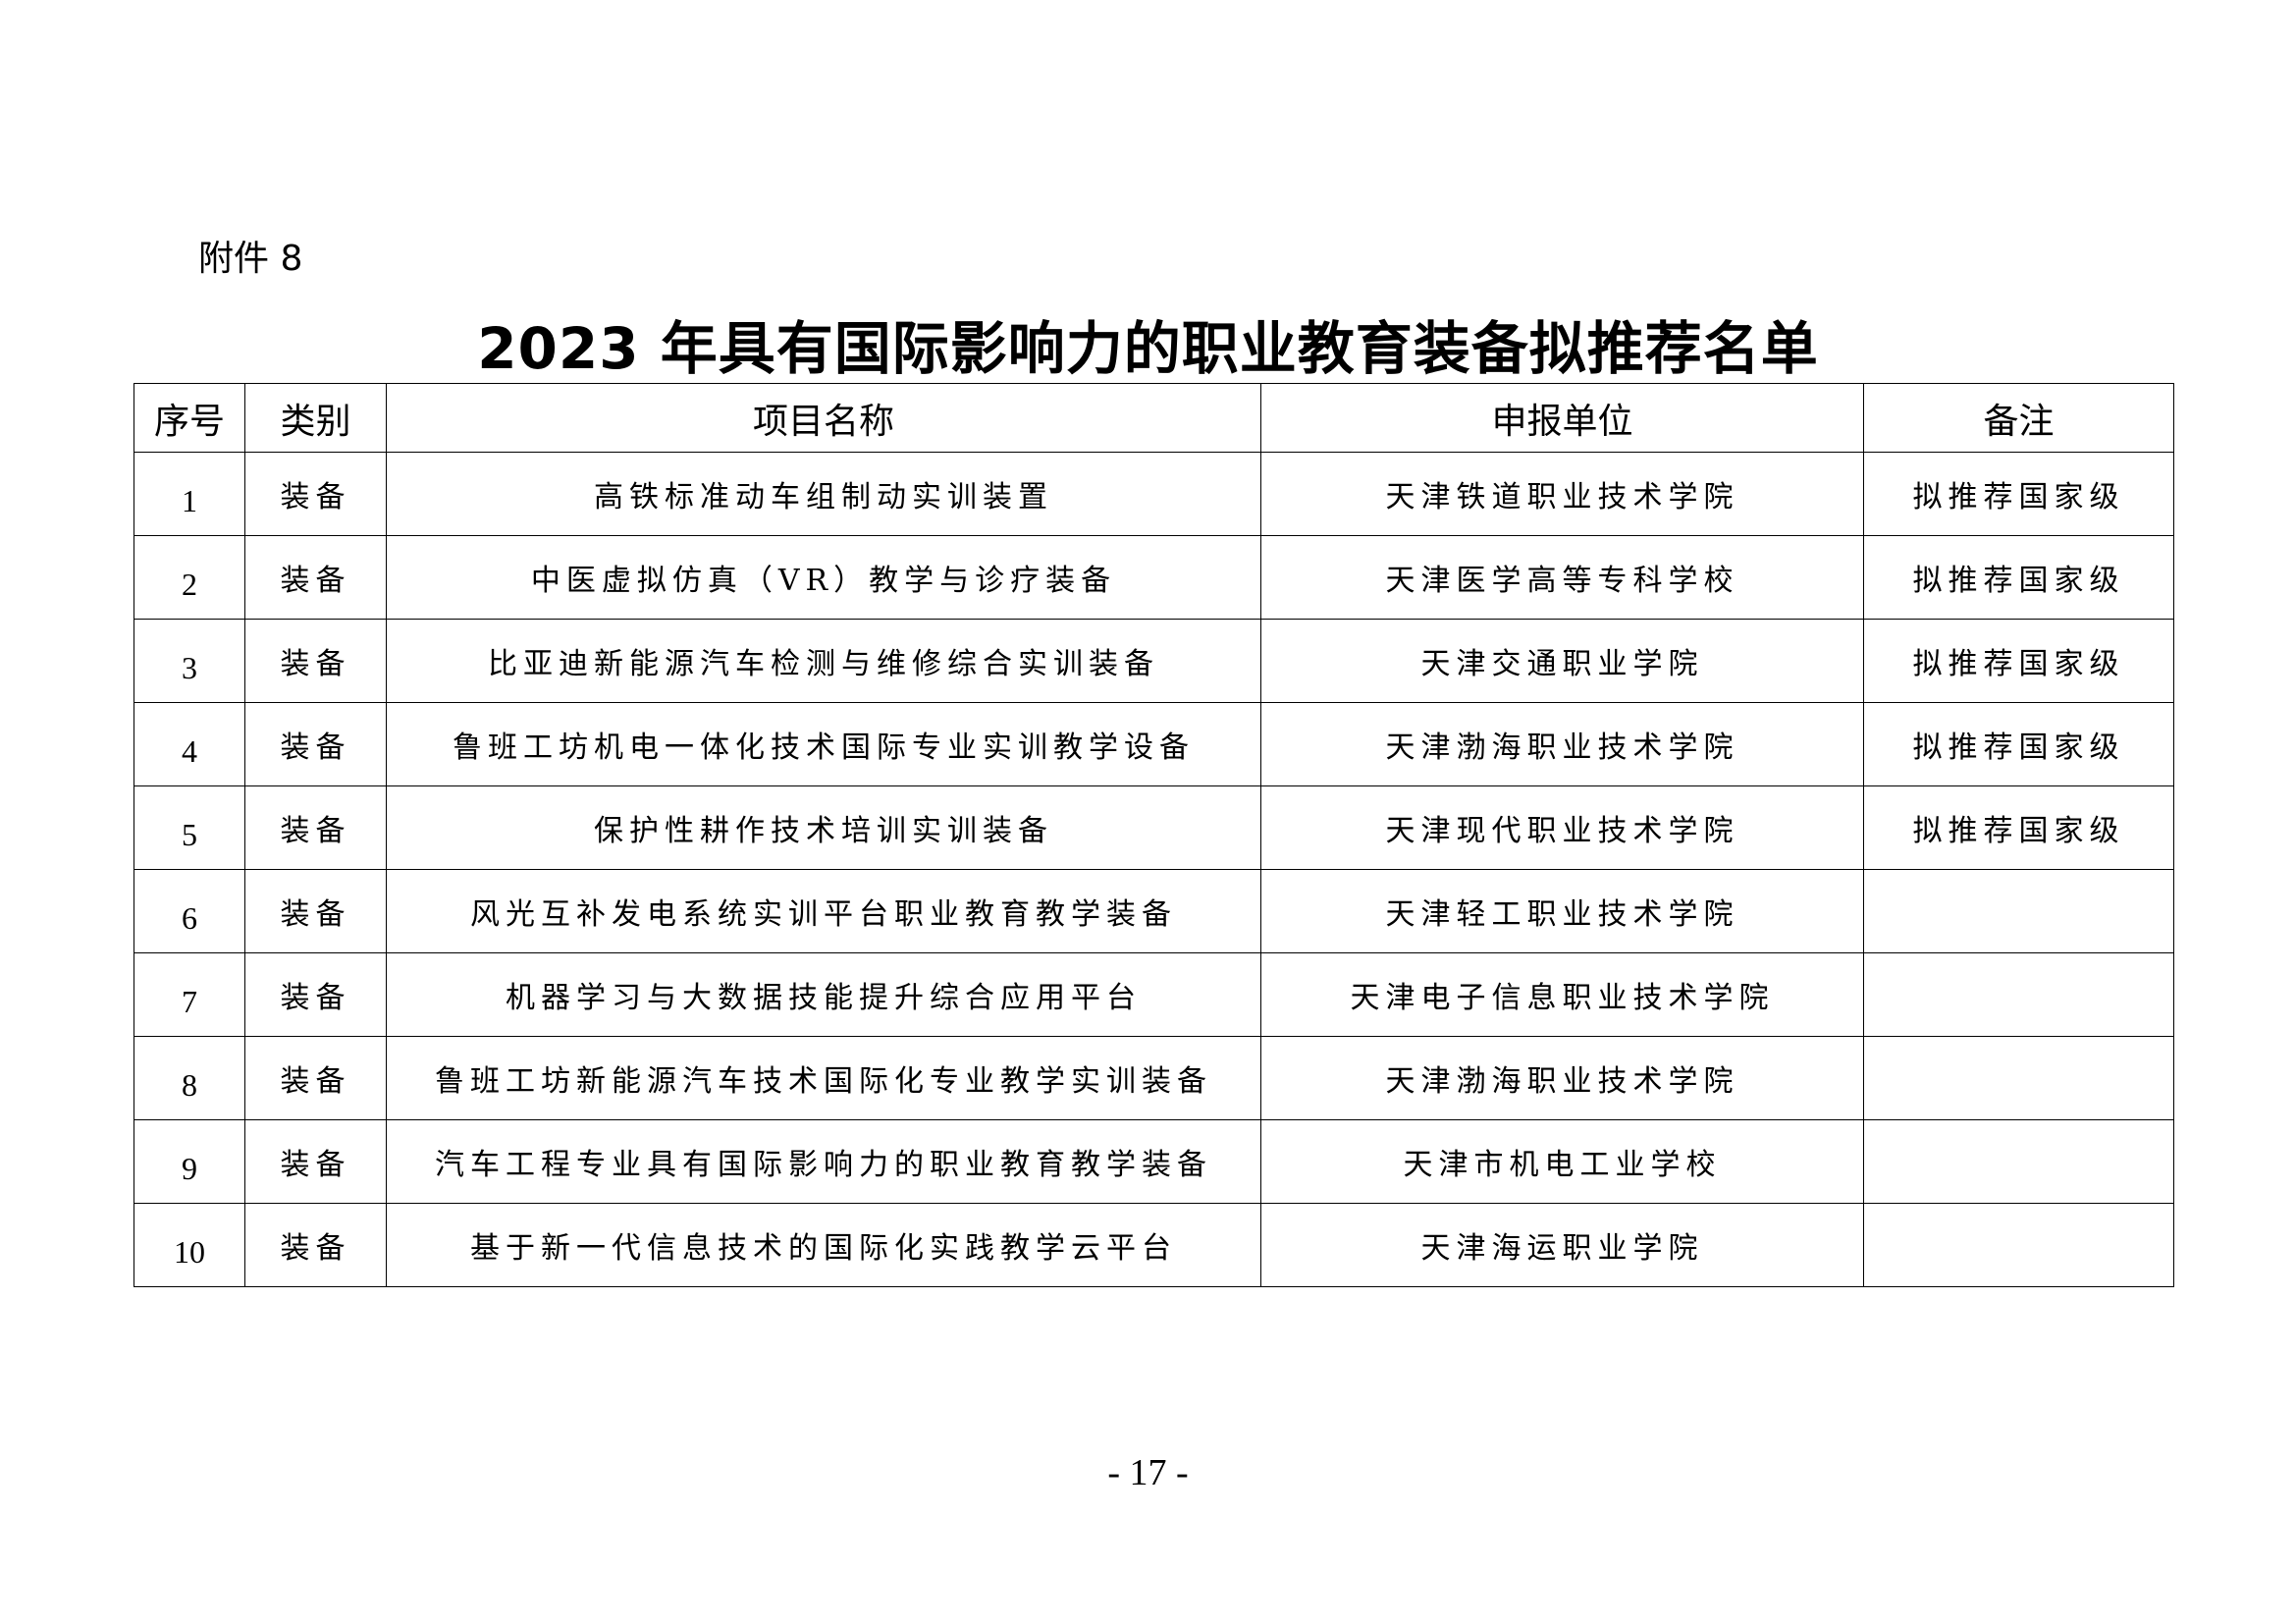 Image resolution: width=2296 pixels, height=1624 pixels. I want to click on table-row: 2 装备 中医虚拟仿真（VR）教学与诊疗装备 天津医学高等专科学校 拟推荐国家级, so click(1153, 577).